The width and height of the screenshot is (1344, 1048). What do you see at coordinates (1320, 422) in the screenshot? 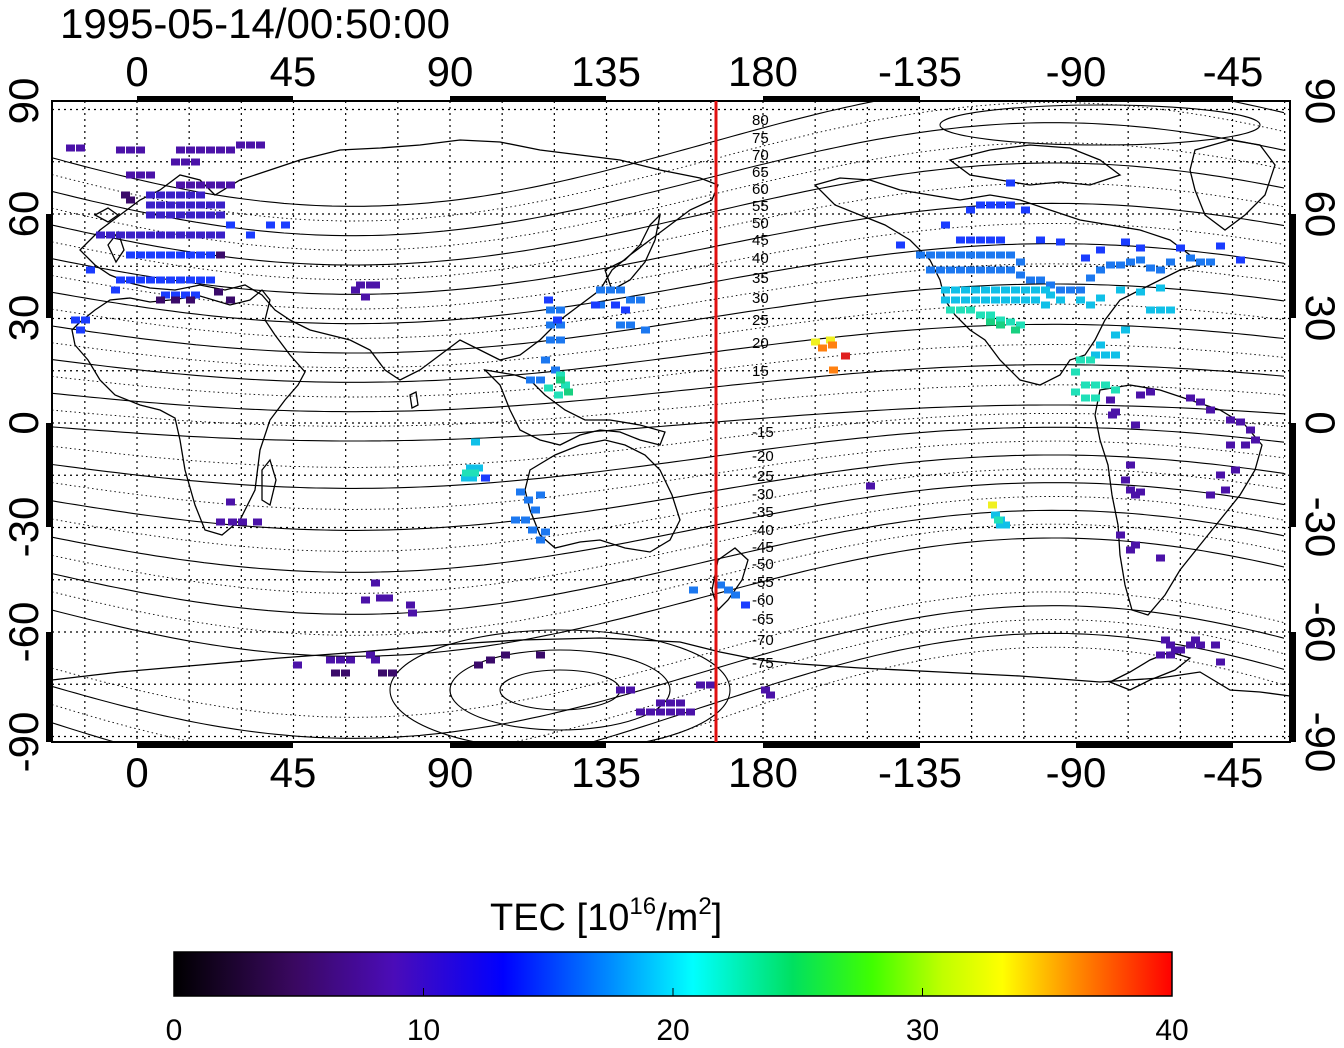
I see `latitude-tick-label: 0` at bounding box center [1320, 422].